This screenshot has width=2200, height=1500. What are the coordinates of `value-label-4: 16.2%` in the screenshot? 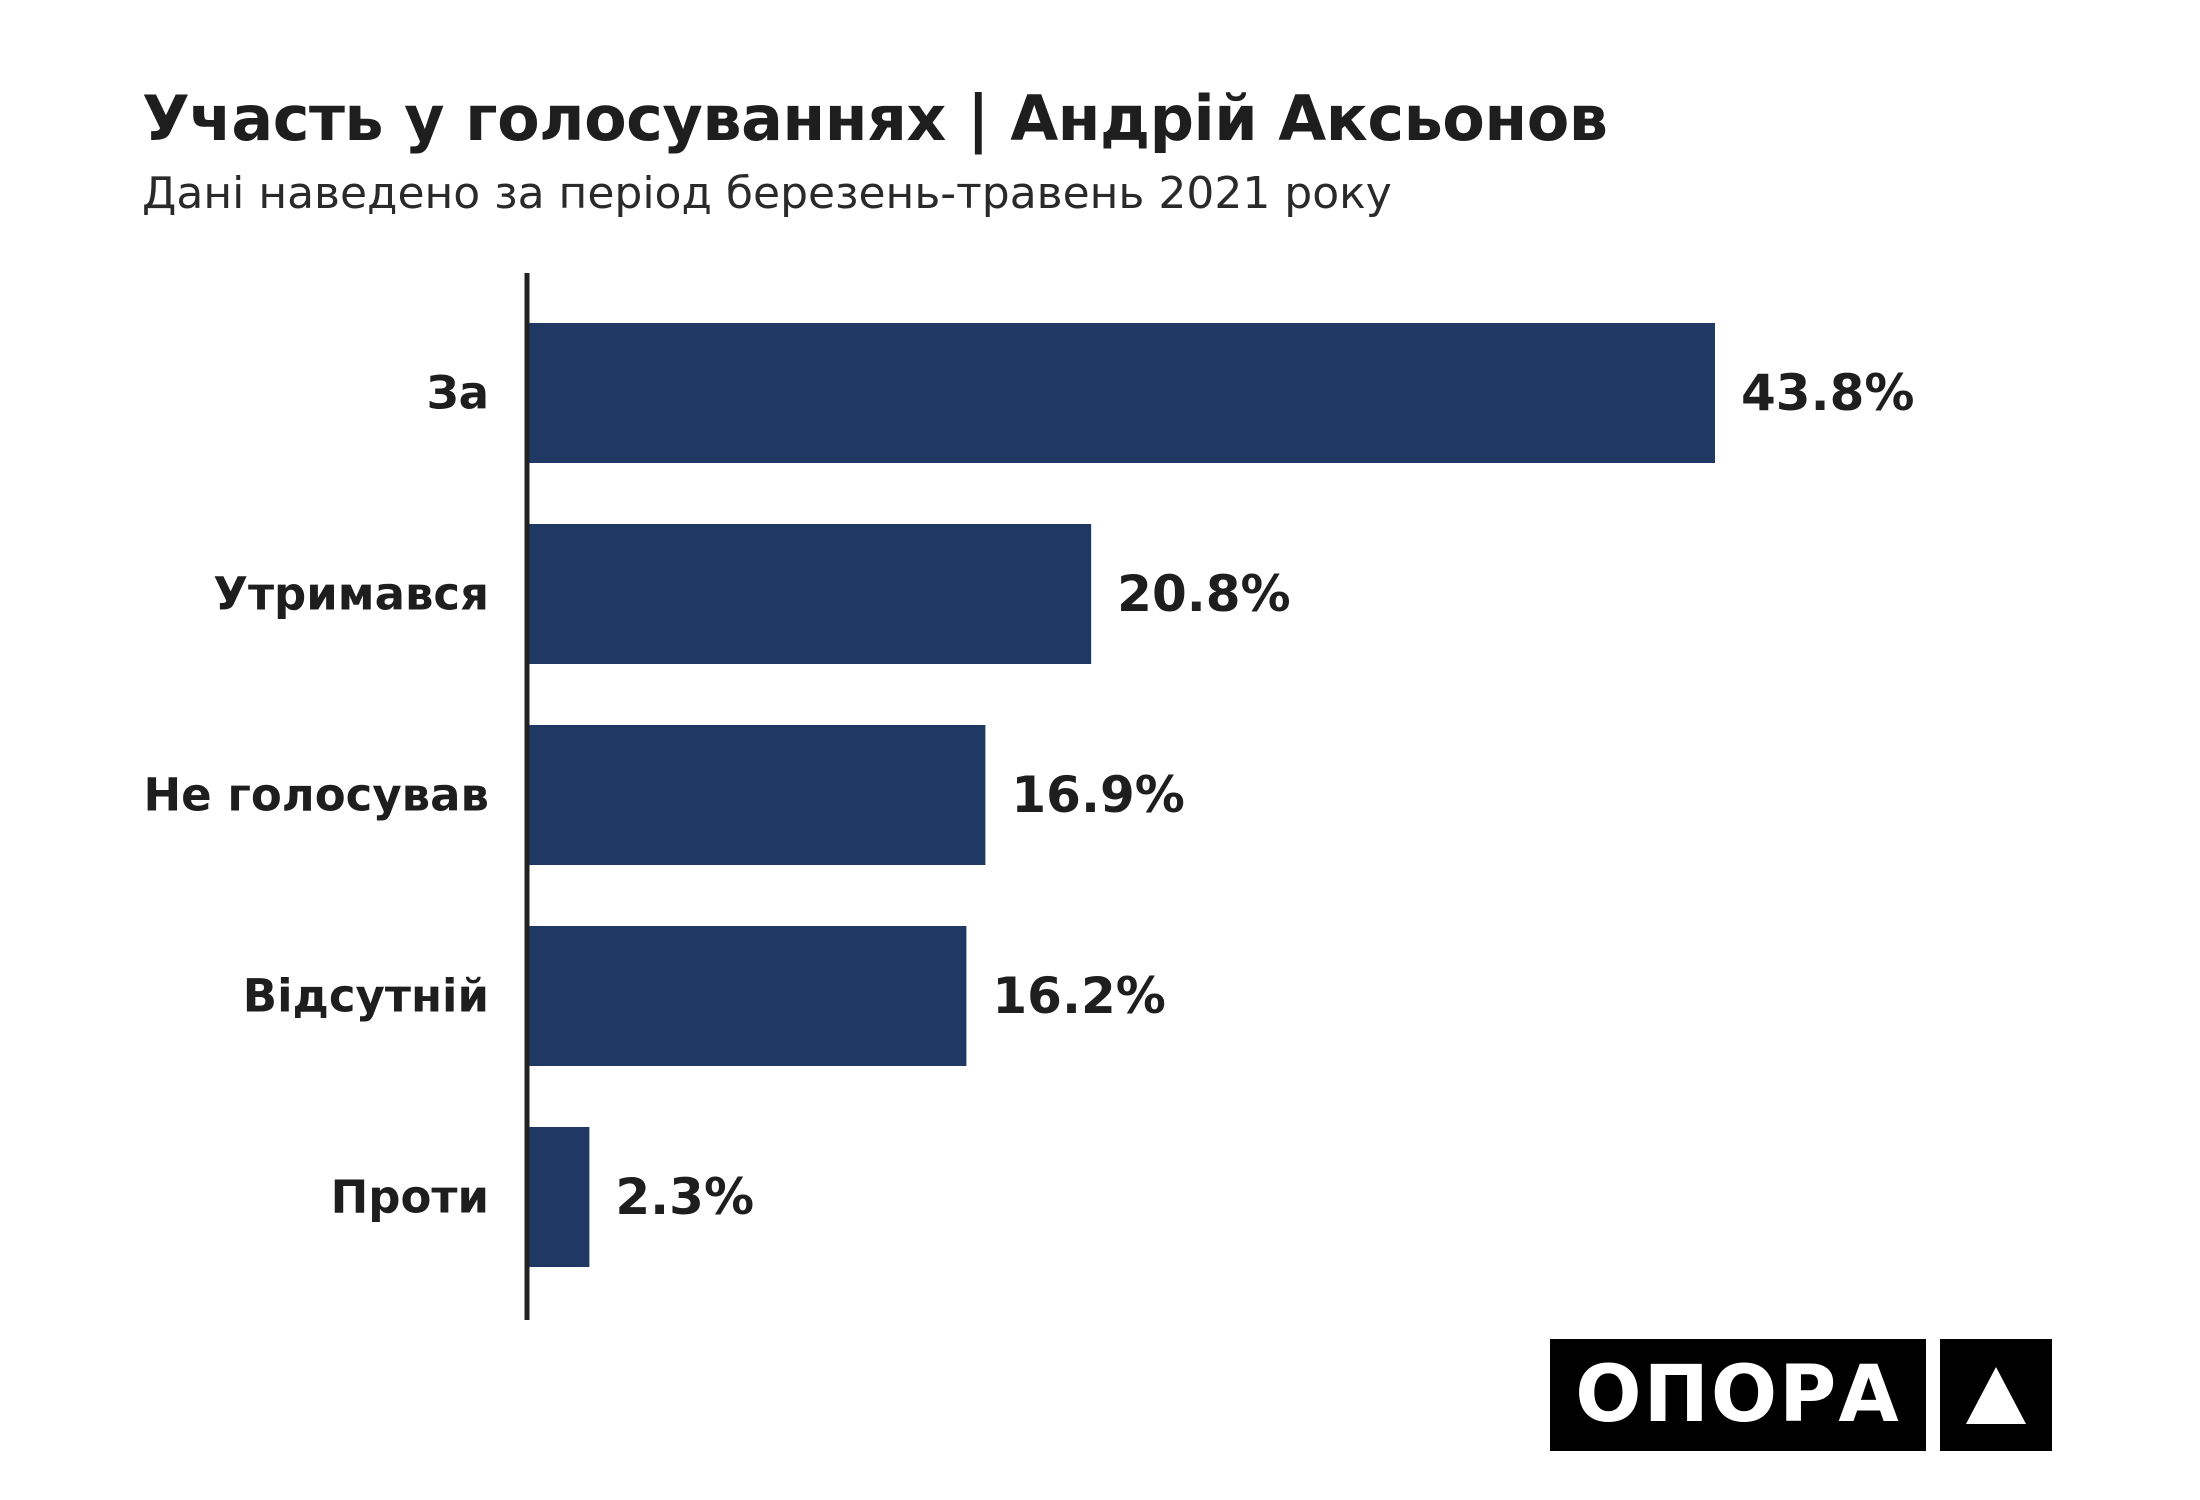 It's located at (1078, 996).